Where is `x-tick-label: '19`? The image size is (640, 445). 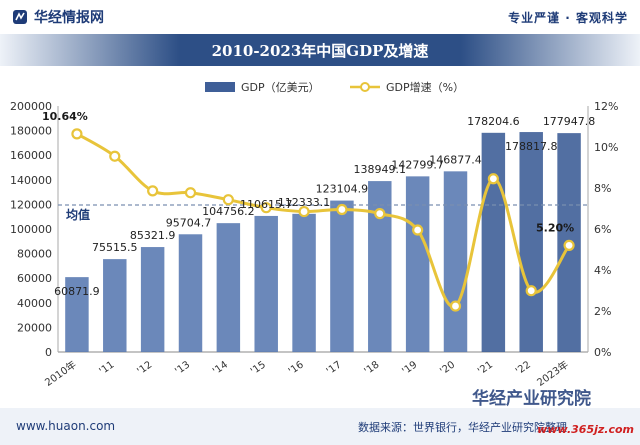
x-tick-label: '19 is located at coordinates (409, 368).